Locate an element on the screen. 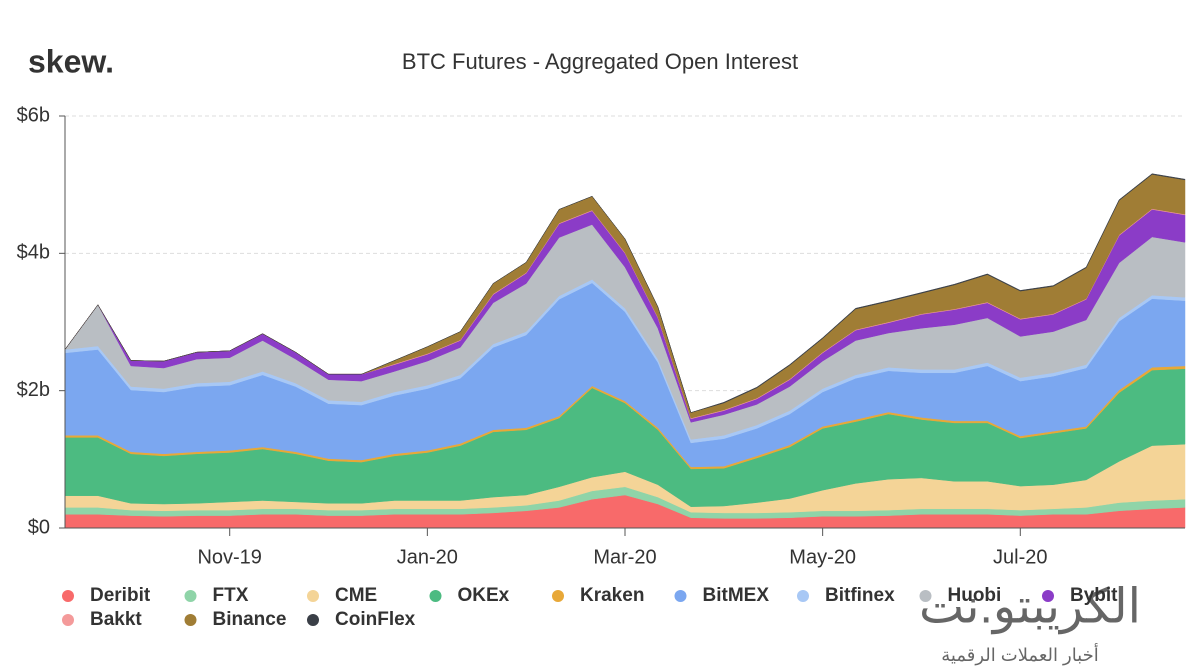 The image size is (1200, 670). watermark-tagline: أخبار العملات الرقمية is located at coordinates (1020, 654).